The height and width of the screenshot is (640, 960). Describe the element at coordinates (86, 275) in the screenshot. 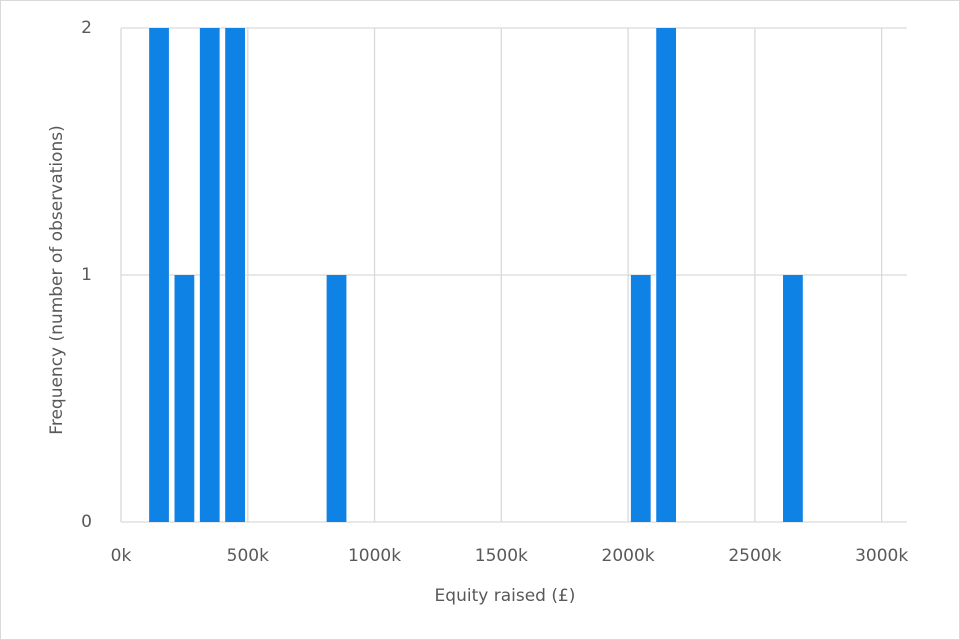

I see `y-tick-label: 1` at that location.